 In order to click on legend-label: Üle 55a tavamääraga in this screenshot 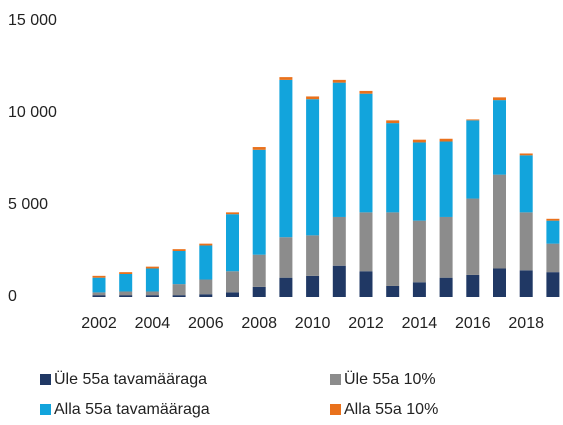, I will do `click(130, 379)`.